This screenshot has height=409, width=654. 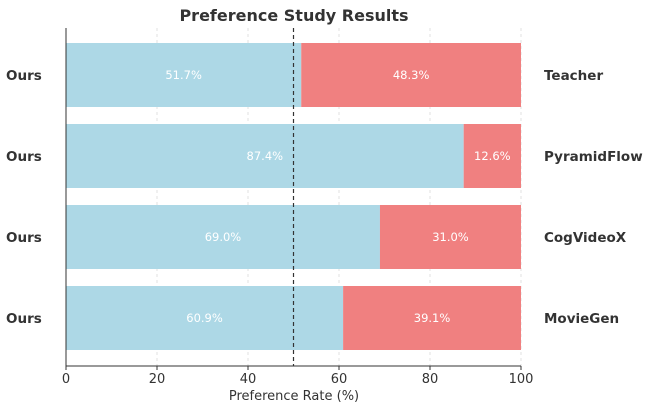 What do you see at coordinates (157, 379) in the screenshot?
I see `x-tick-label-20: 20` at bounding box center [157, 379].